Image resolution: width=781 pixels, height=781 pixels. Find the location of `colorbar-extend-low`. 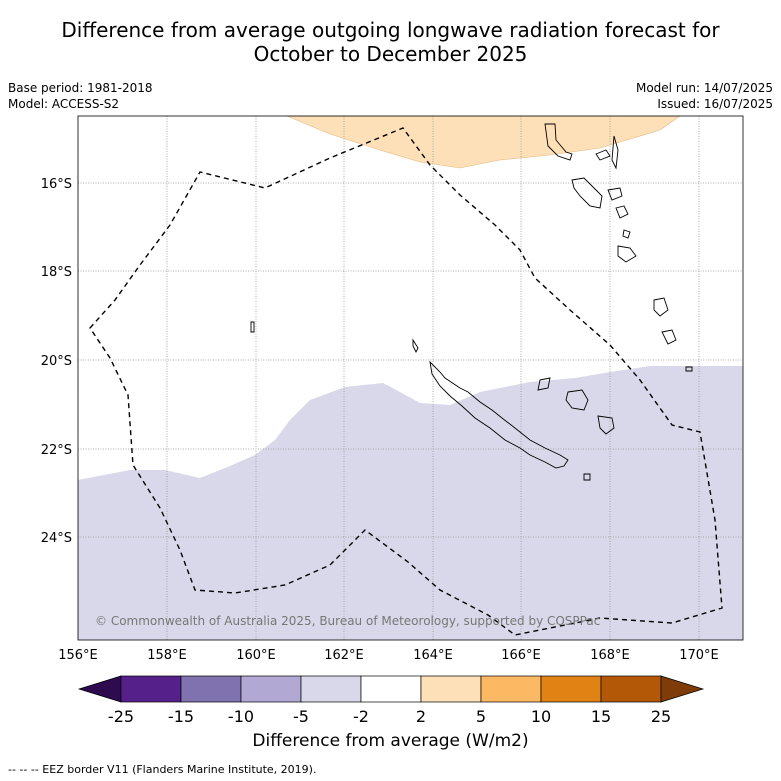

colorbar-extend-low is located at coordinates (99, 689).